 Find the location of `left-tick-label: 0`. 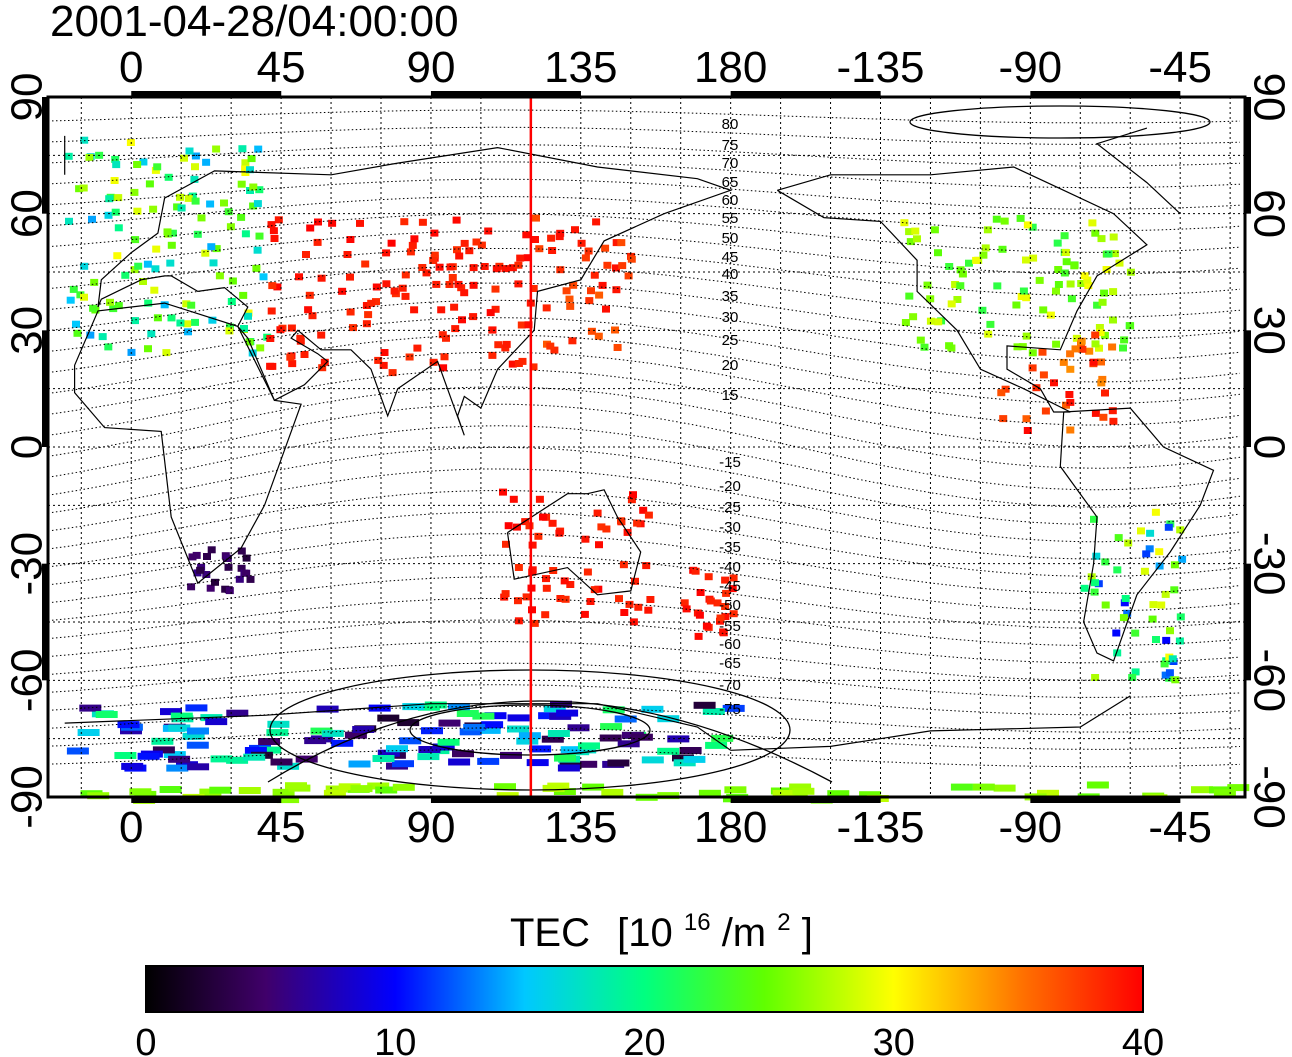

left-tick-label: 0 is located at coordinates (27, 447).